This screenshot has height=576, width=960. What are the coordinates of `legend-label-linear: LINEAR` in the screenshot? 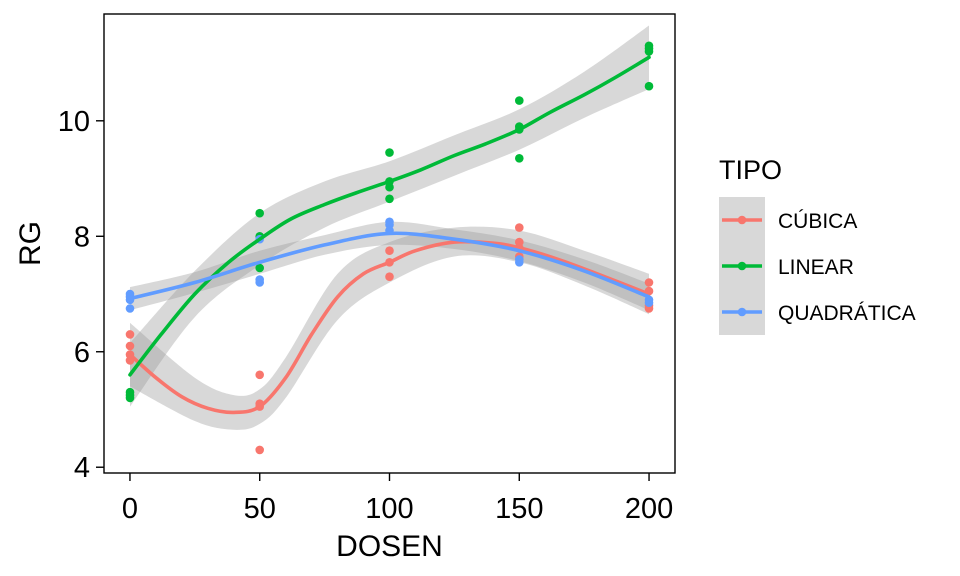 It's located at (816, 267).